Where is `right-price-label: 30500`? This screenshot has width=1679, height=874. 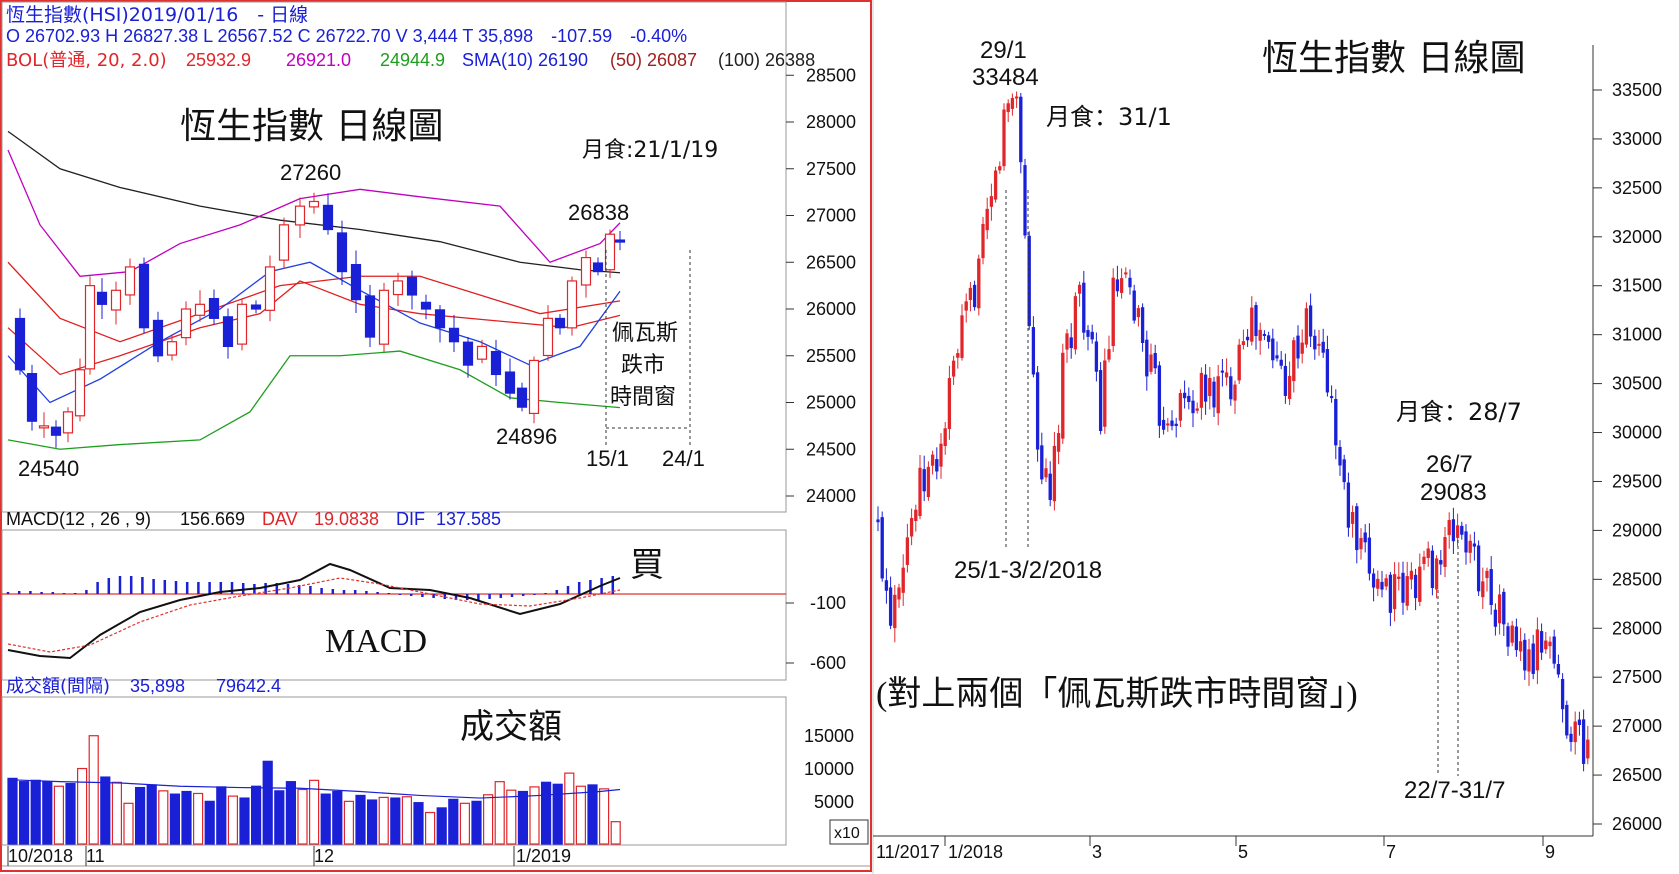
right-price-label: 30500 is located at coordinates (1637, 384).